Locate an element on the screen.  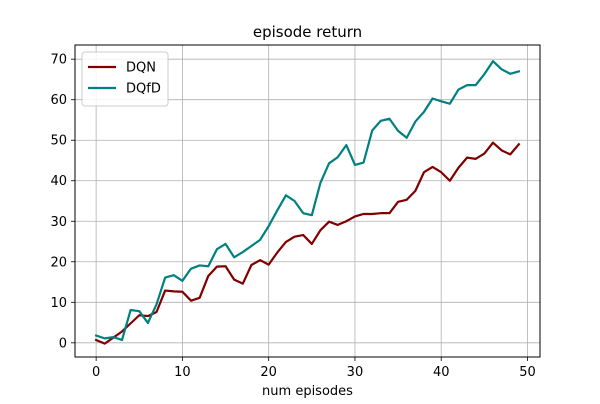
y-tick-label: 70 is located at coordinates (58, 60).